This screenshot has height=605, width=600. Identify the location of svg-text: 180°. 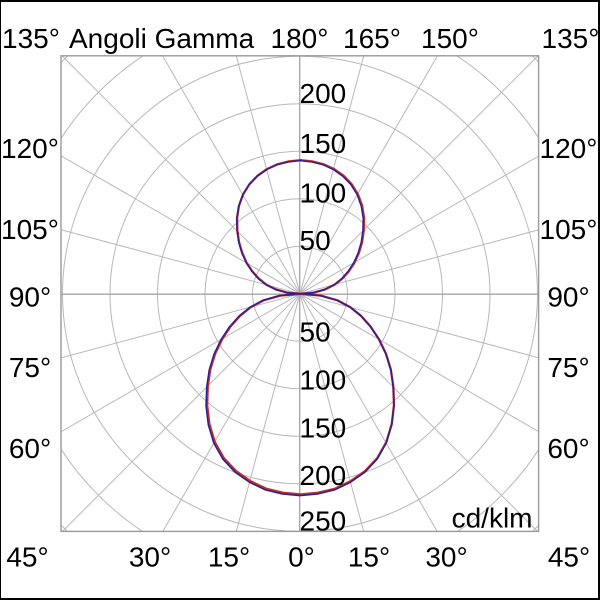
(300, 38).